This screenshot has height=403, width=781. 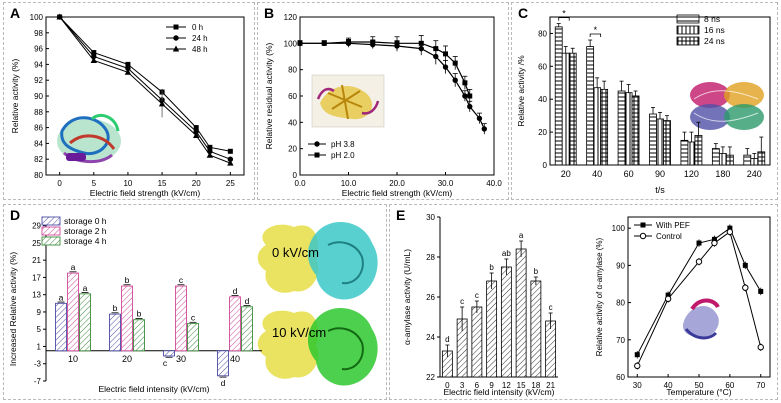 I want to click on x-tick-label: 30.0, so click(x=446, y=183).